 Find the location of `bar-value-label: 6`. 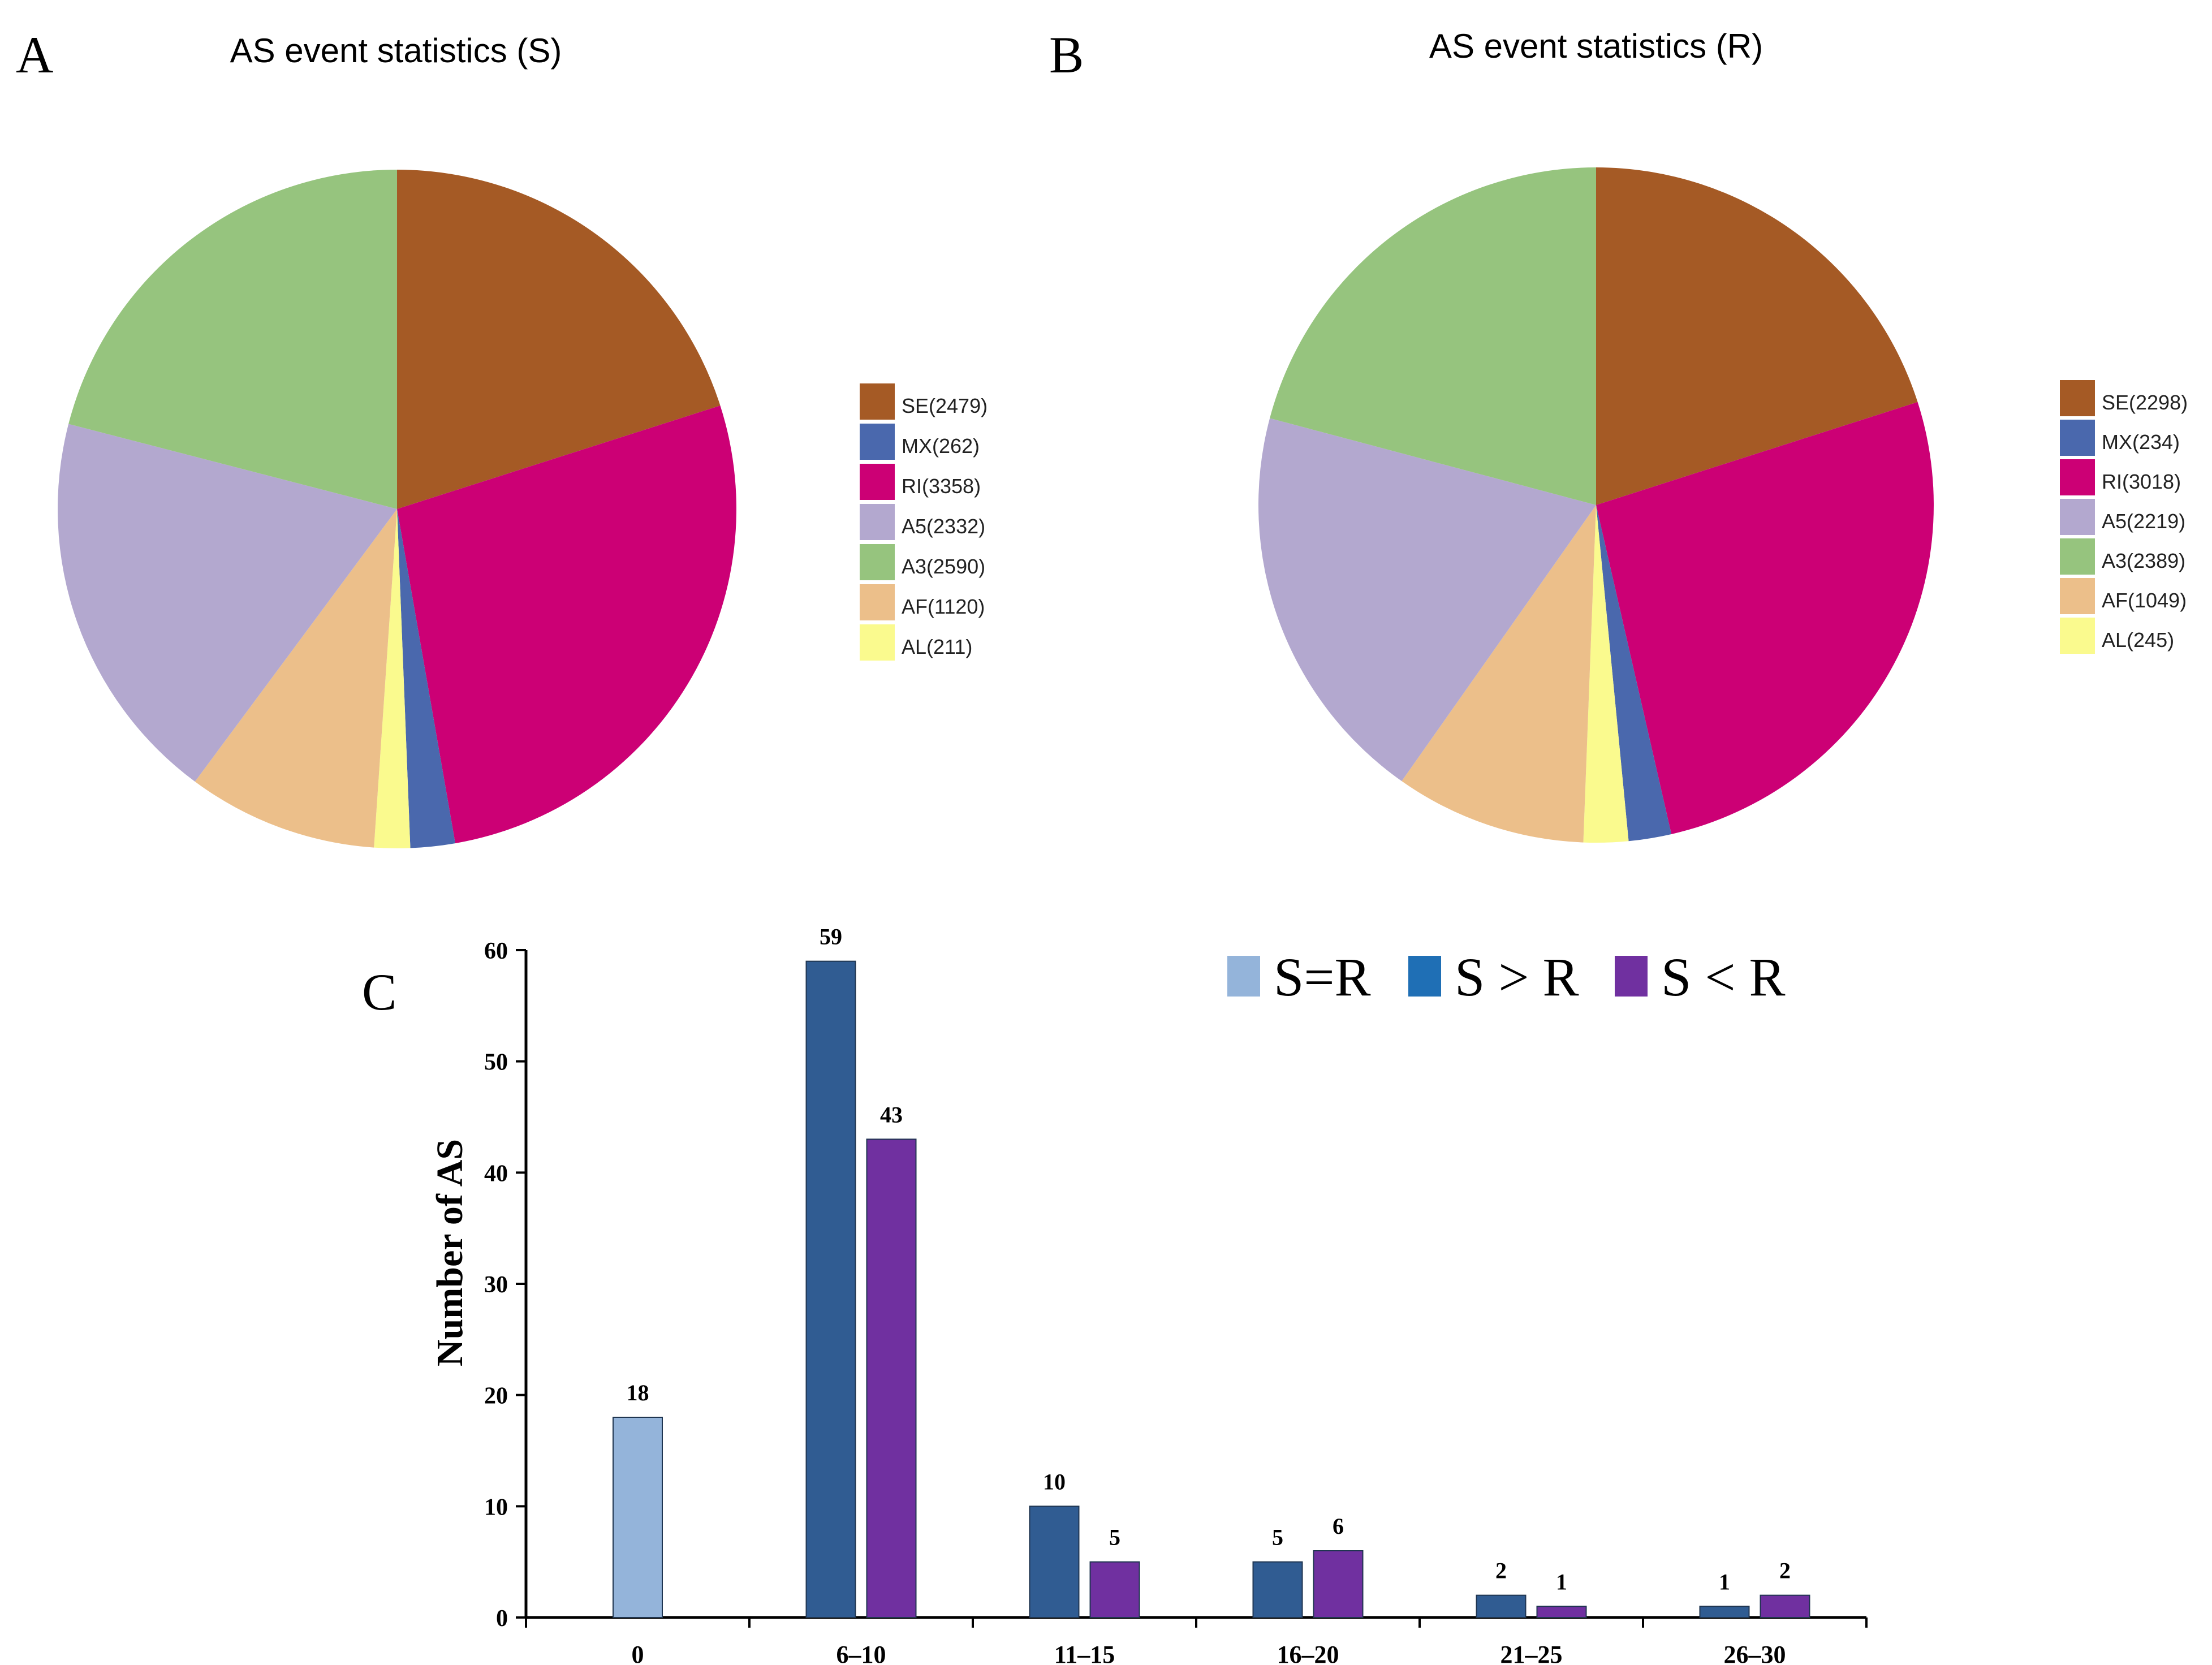

bar-value-label: 6 is located at coordinates (1339, 1526).